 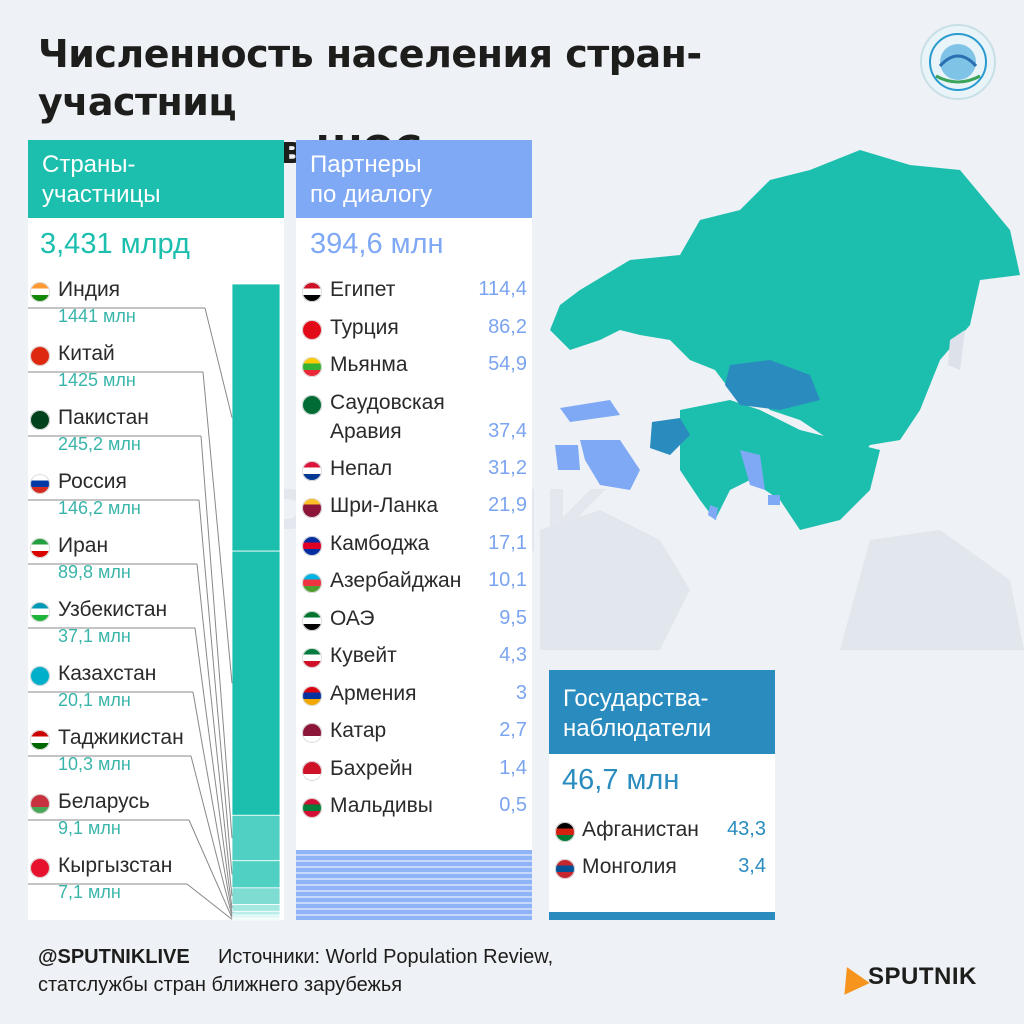 I want to click on partners-srilanka, so click(x=713, y=512).